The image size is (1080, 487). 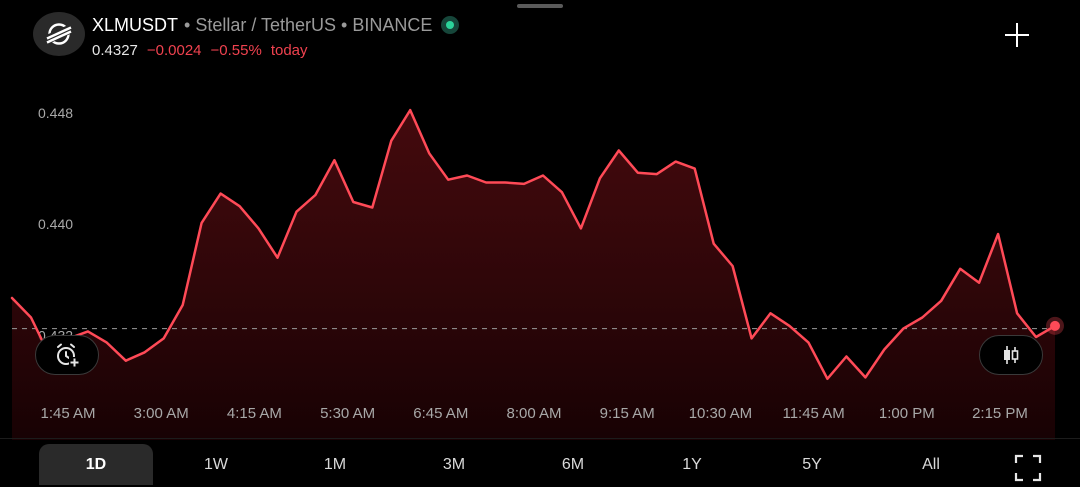 I want to click on last-price: 0.4327, so click(x=115, y=50).